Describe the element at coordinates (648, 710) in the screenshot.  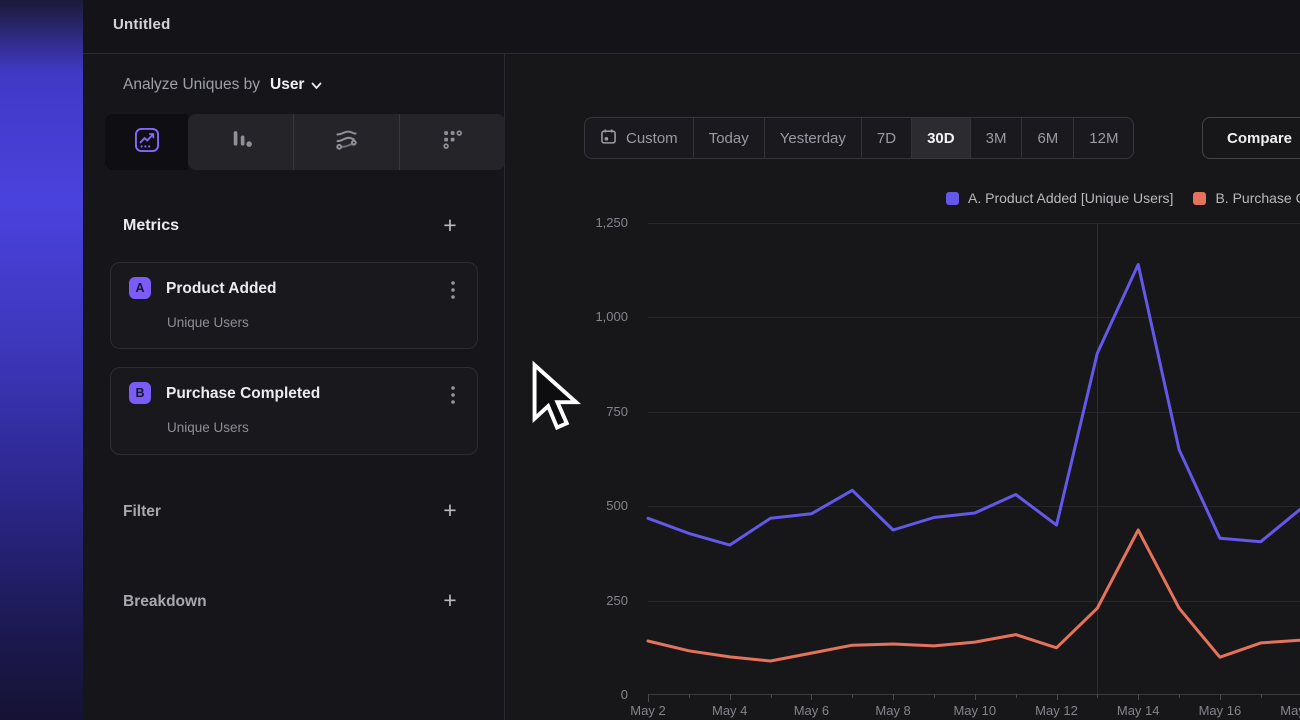
I see `x-axis-tick-label: May 2` at that location.